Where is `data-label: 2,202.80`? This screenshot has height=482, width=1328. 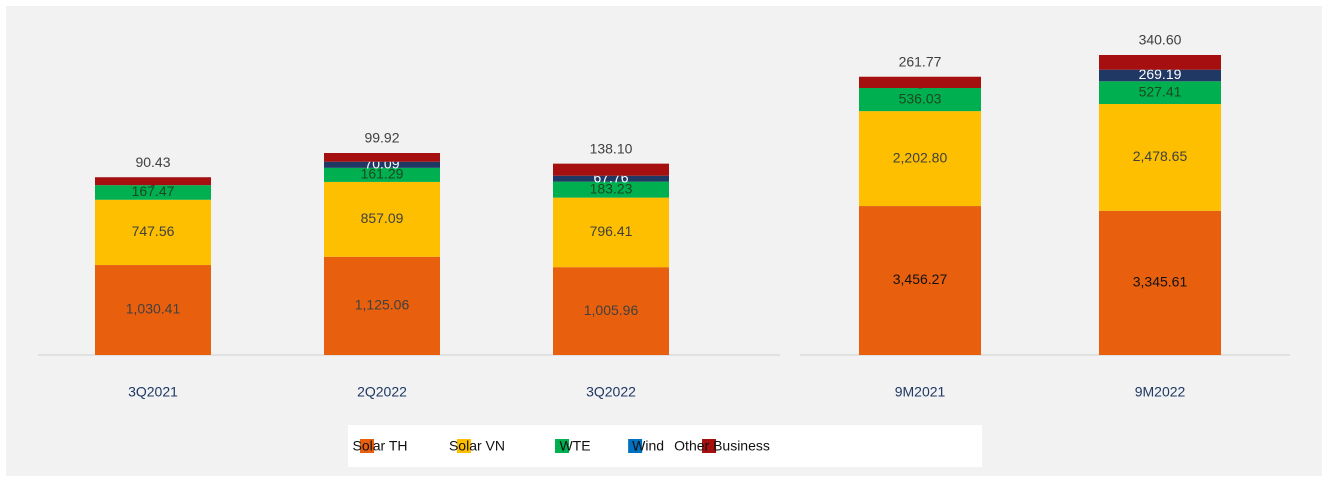 data-label: 2,202.80 is located at coordinates (920, 157).